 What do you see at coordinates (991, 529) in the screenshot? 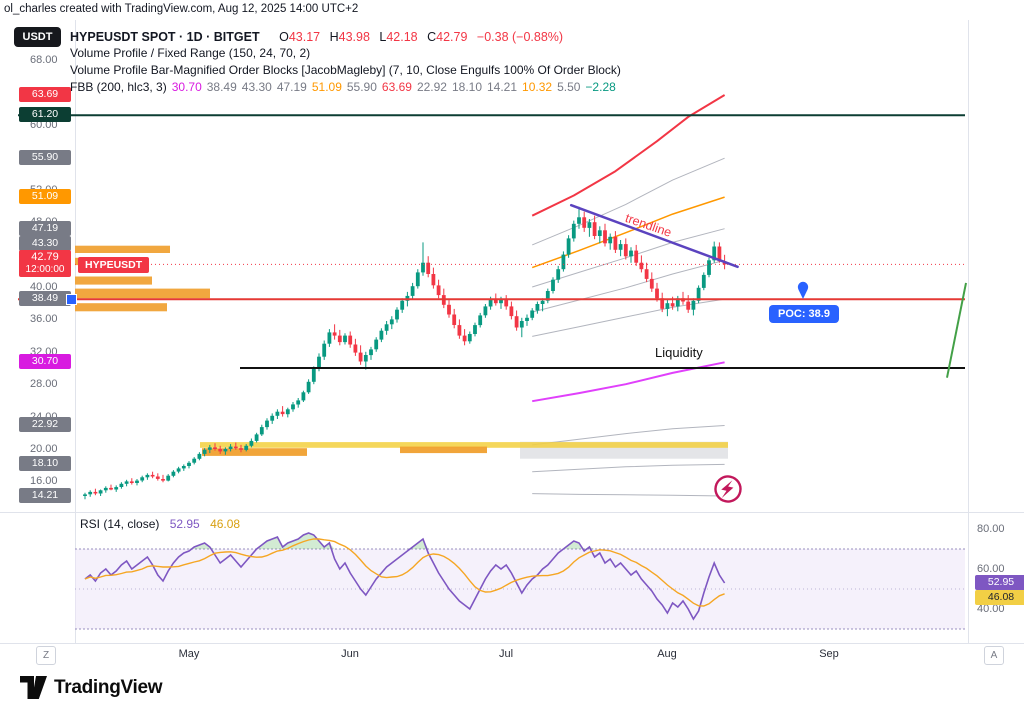
I see `rsi-tick-label: 80.00` at bounding box center [991, 529].